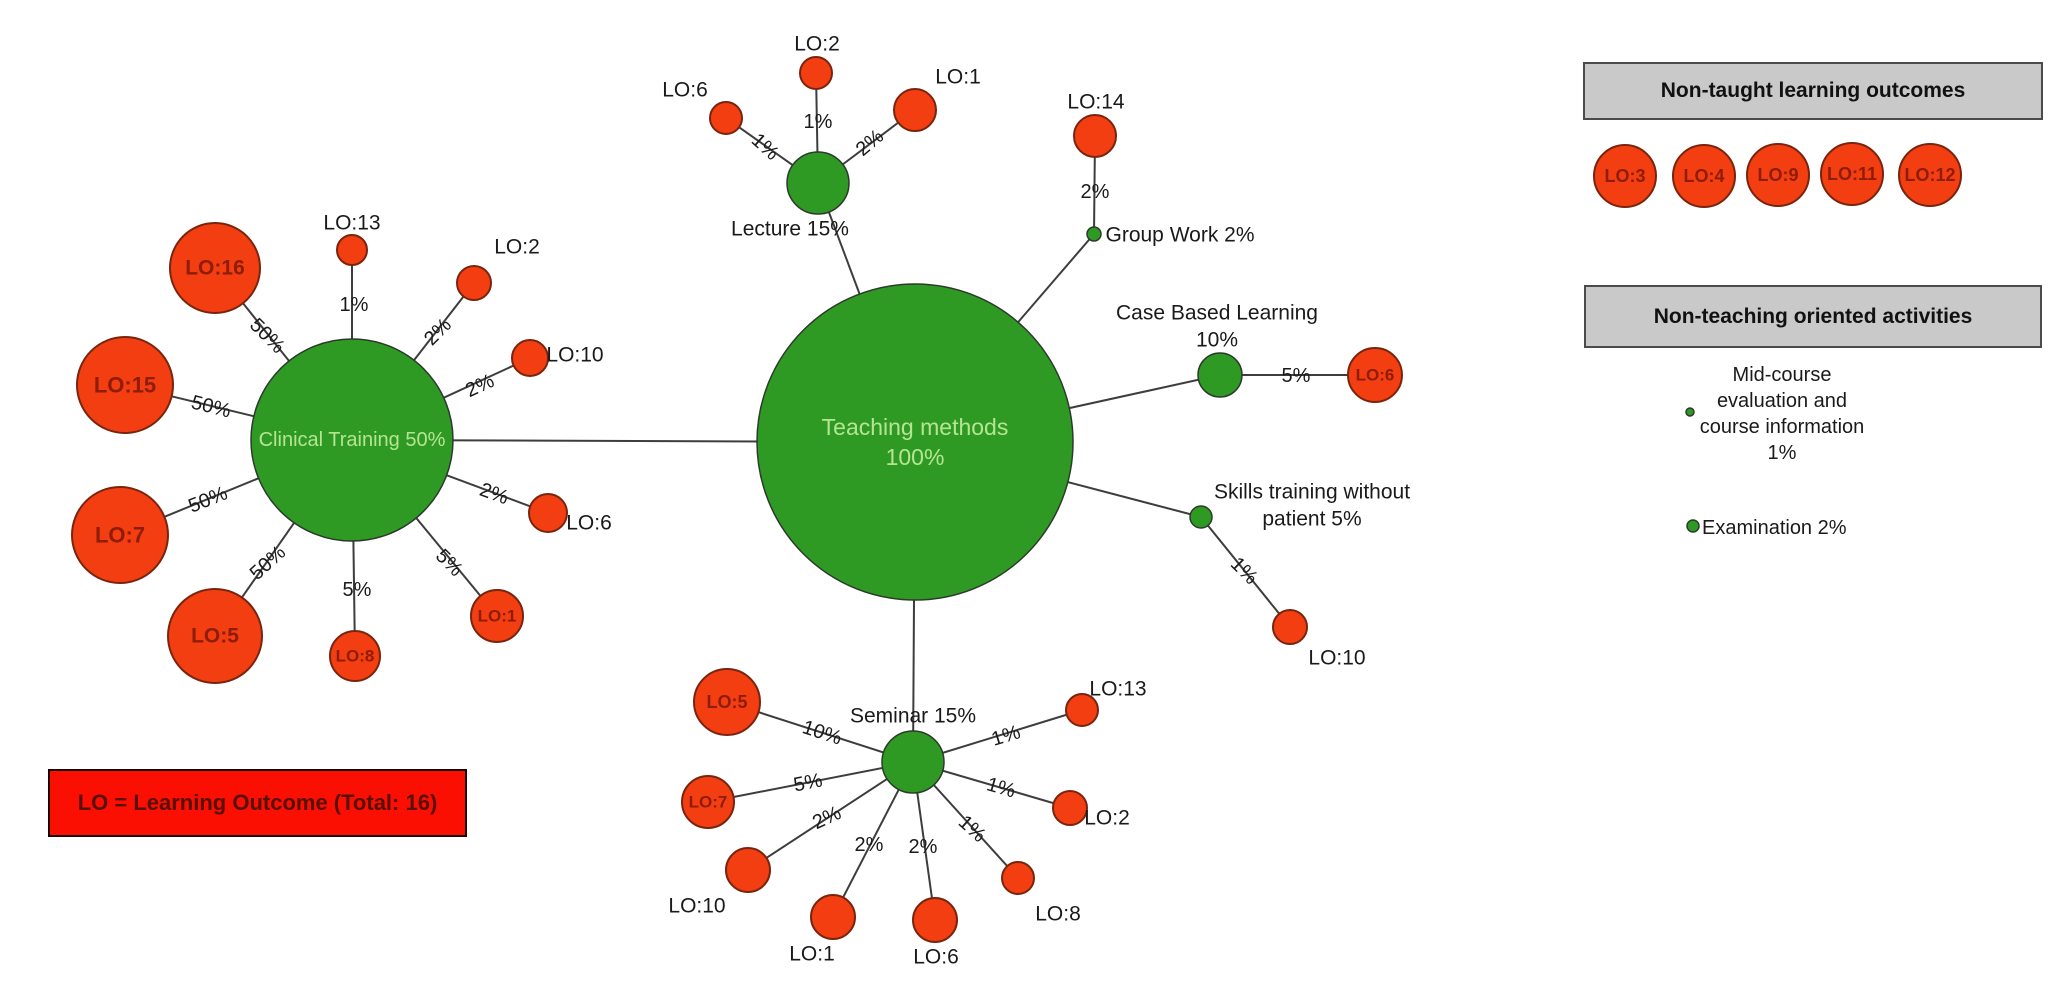  I want to click on label-skills-training-line1: Skills training without, so click(1312, 492).